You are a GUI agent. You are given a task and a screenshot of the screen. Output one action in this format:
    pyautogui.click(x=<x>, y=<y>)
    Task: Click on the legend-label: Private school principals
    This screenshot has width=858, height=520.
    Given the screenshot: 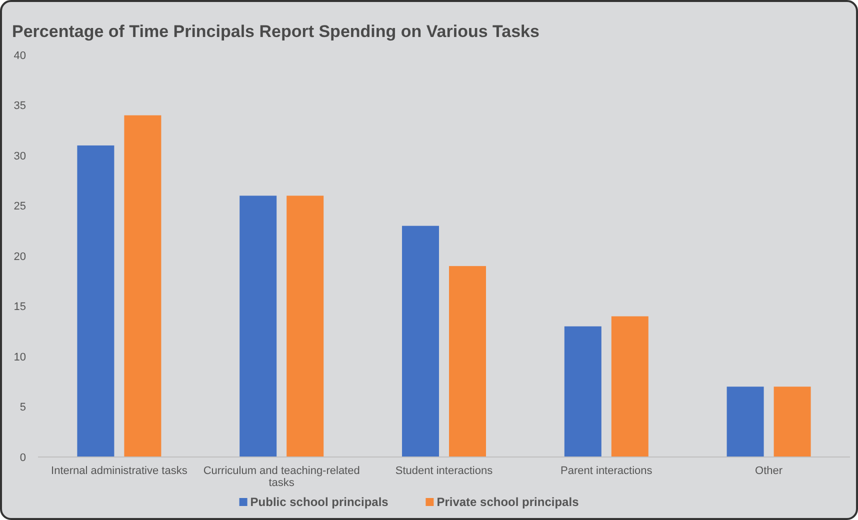 What is the action you would take?
    pyautogui.click(x=508, y=502)
    